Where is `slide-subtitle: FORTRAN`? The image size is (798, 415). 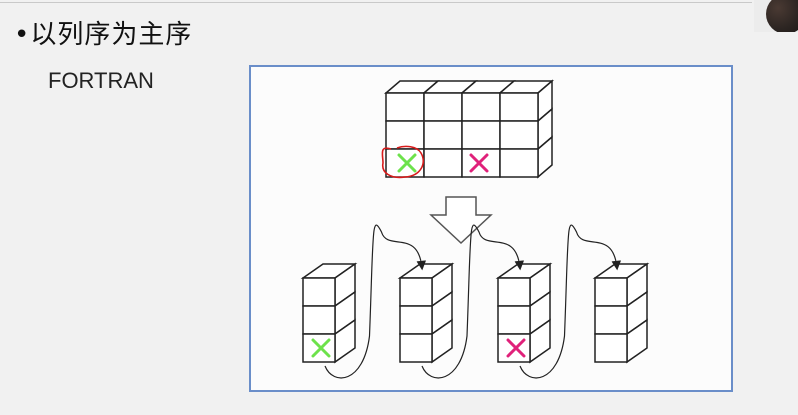
slide-subtitle: FORTRAN is located at coordinates (101, 80).